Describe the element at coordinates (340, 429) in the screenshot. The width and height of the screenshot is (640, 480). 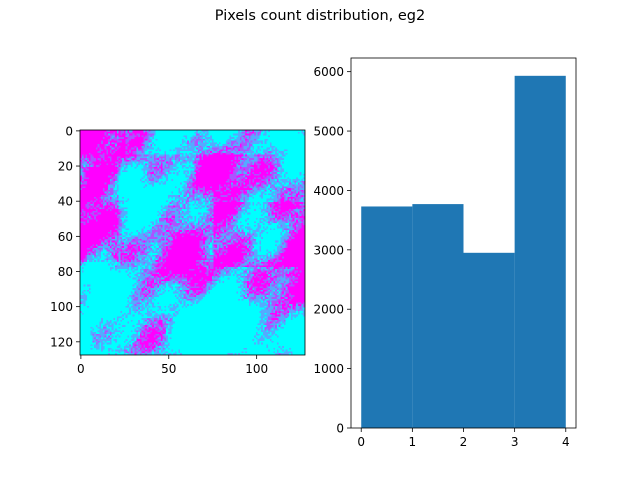
I see `histogram-y-tick-label: 0` at that location.